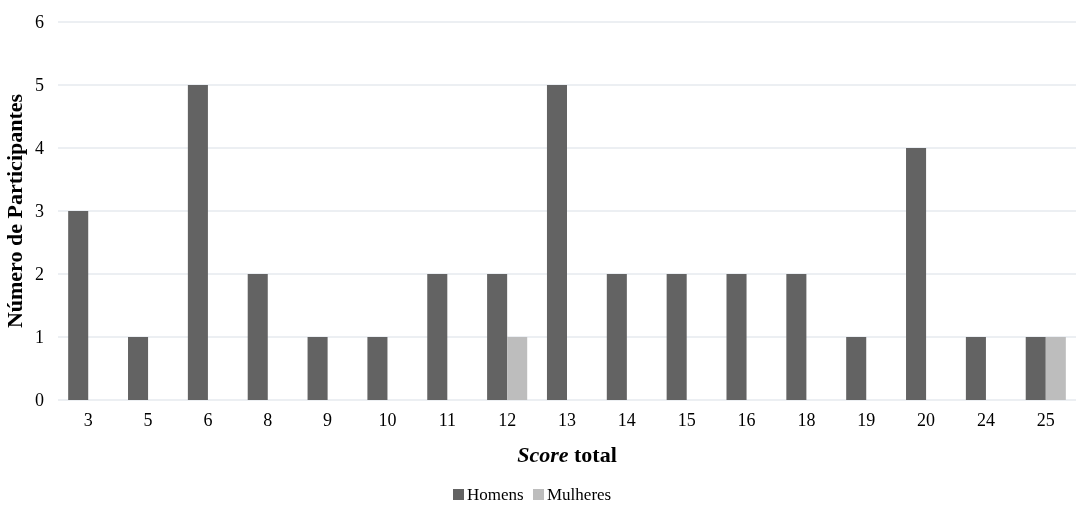 This screenshot has width=1084, height=518. I want to click on x-tick-label: 13, so click(567, 420).